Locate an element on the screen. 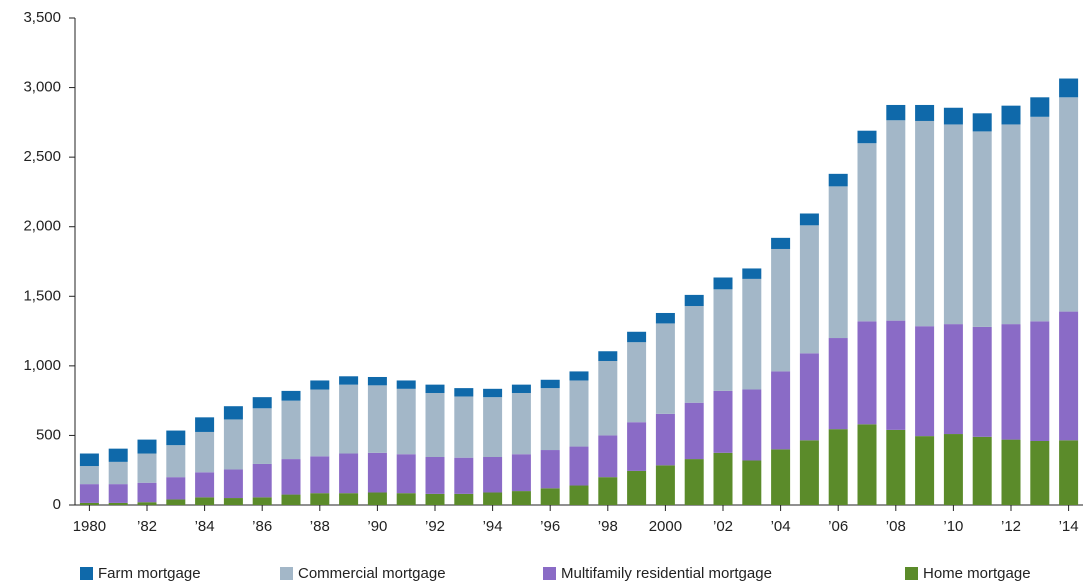 This screenshot has height=587, width=1085. x-tick-label: ’88 is located at coordinates (320, 526).